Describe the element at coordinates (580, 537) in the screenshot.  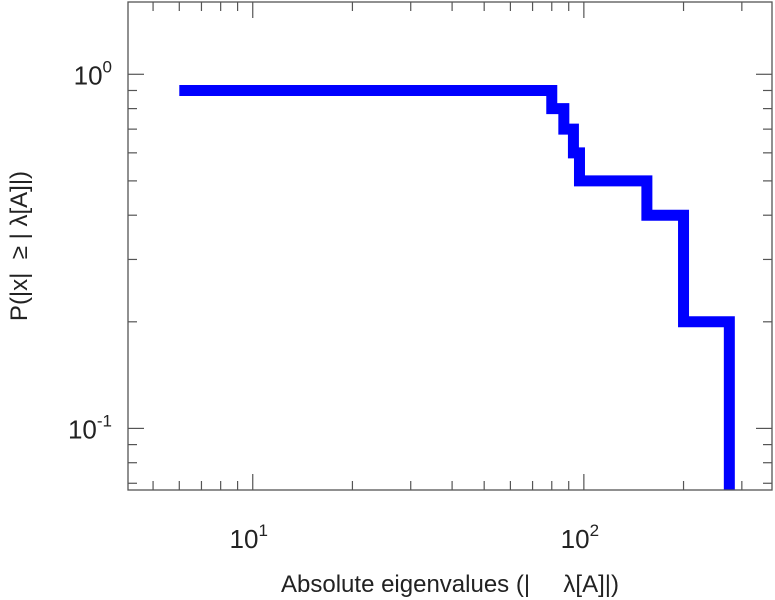
I see `x-tick-label: 10²` at that location.